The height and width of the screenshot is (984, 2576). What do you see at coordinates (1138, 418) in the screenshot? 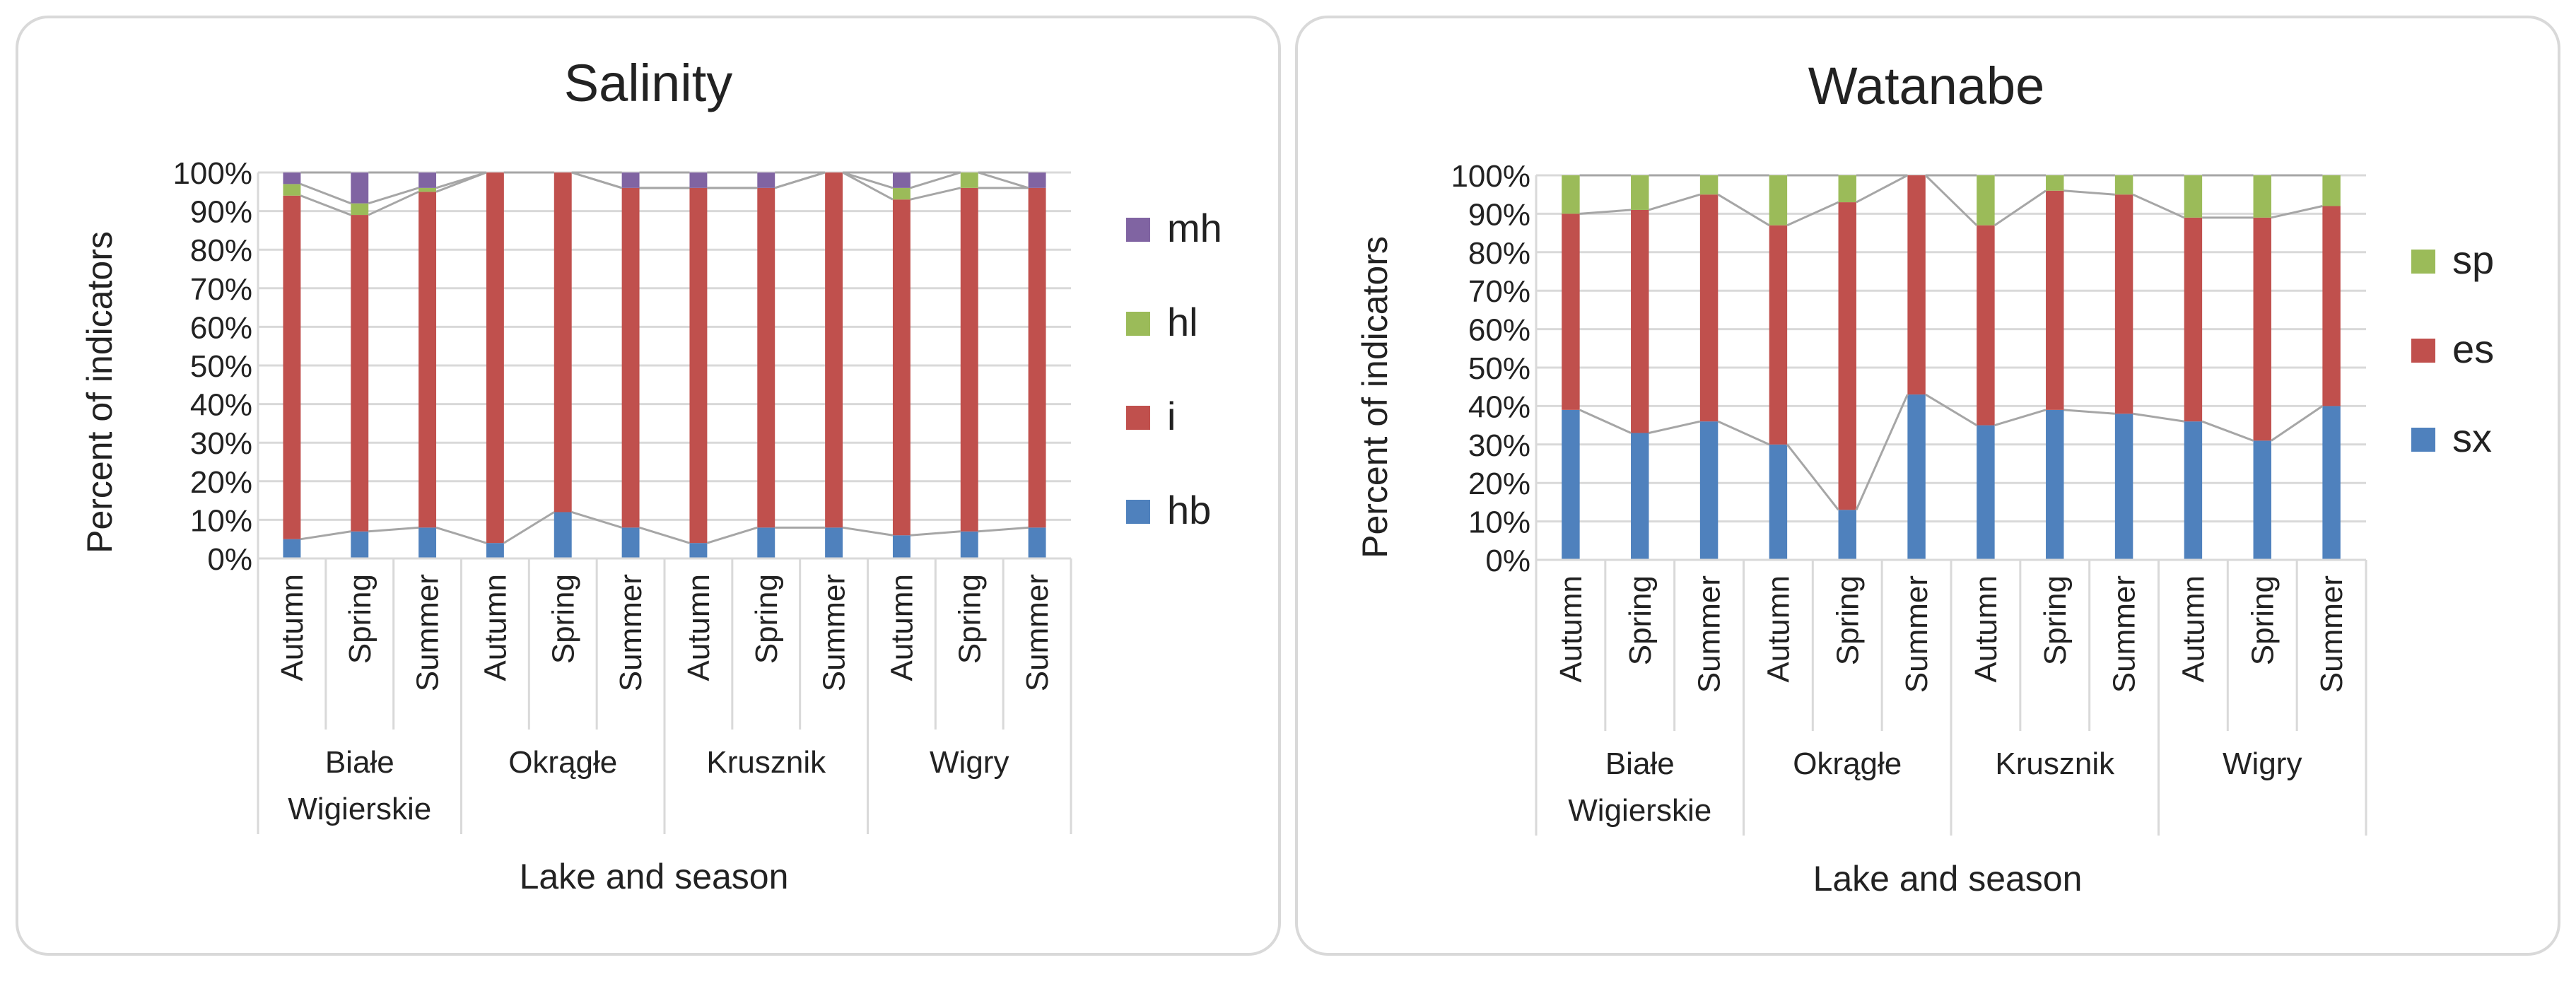
I see `salinity-legend-swatch-i` at bounding box center [1138, 418].